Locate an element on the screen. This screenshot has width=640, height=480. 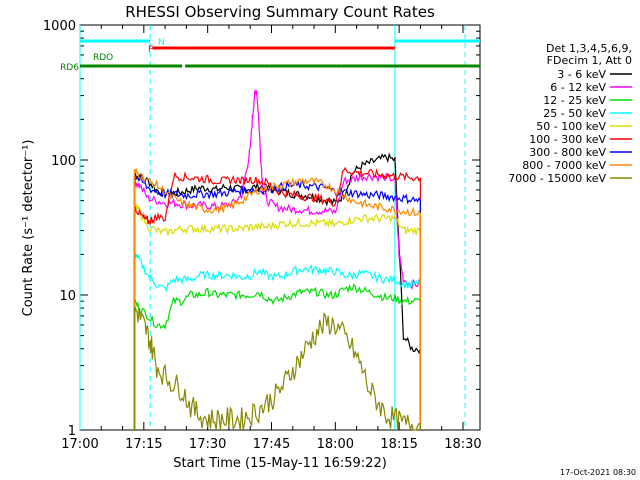
legend-label-2: 12 - 25 keV is located at coordinates (574, 100).